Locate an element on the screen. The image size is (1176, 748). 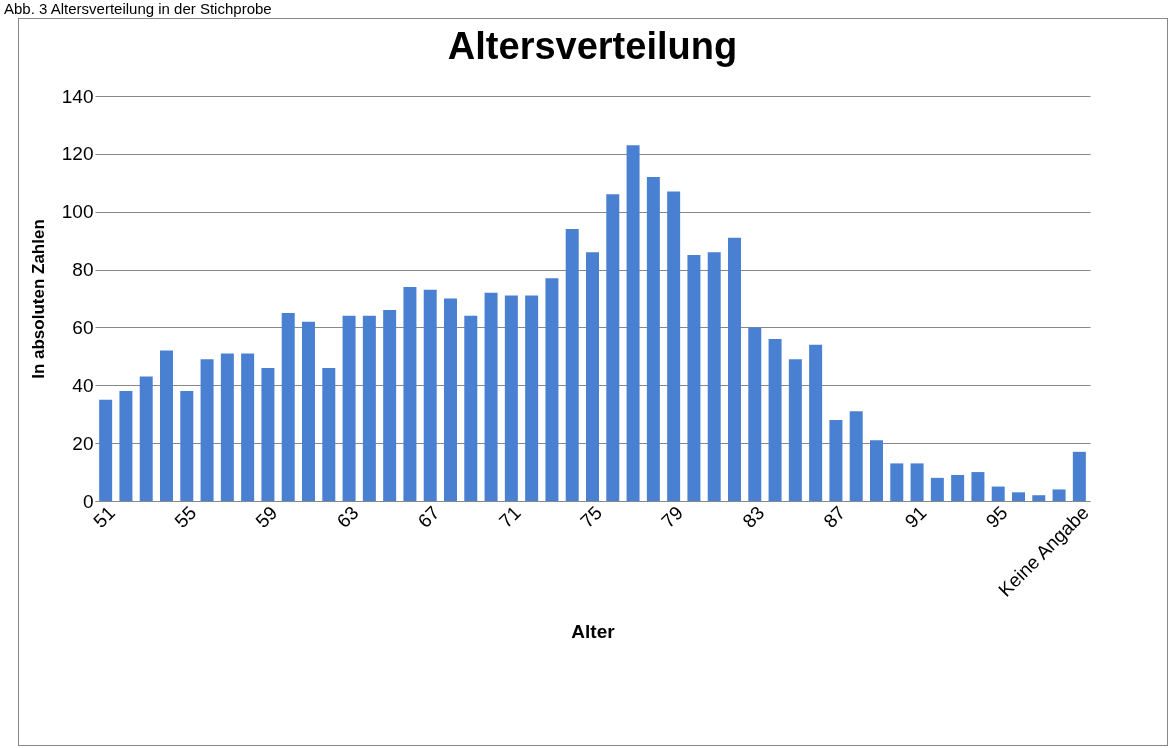
x-tick-label: 87 is located at coordinates (834, 517).